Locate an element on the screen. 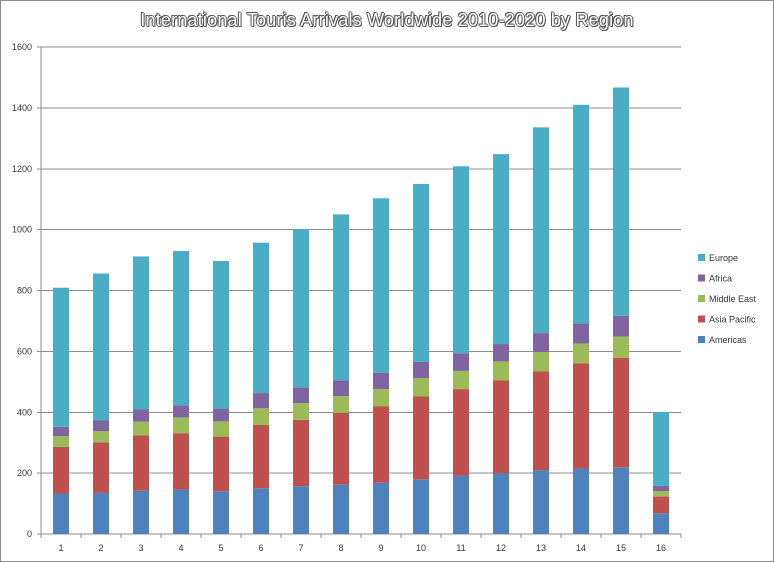 This screenshot has width=774, height=562. x-tick-label: 14 is located at coordinates (581, 548).